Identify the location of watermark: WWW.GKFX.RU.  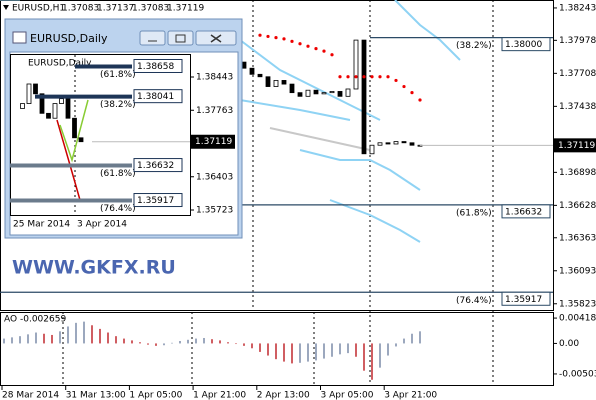
(94, 268).